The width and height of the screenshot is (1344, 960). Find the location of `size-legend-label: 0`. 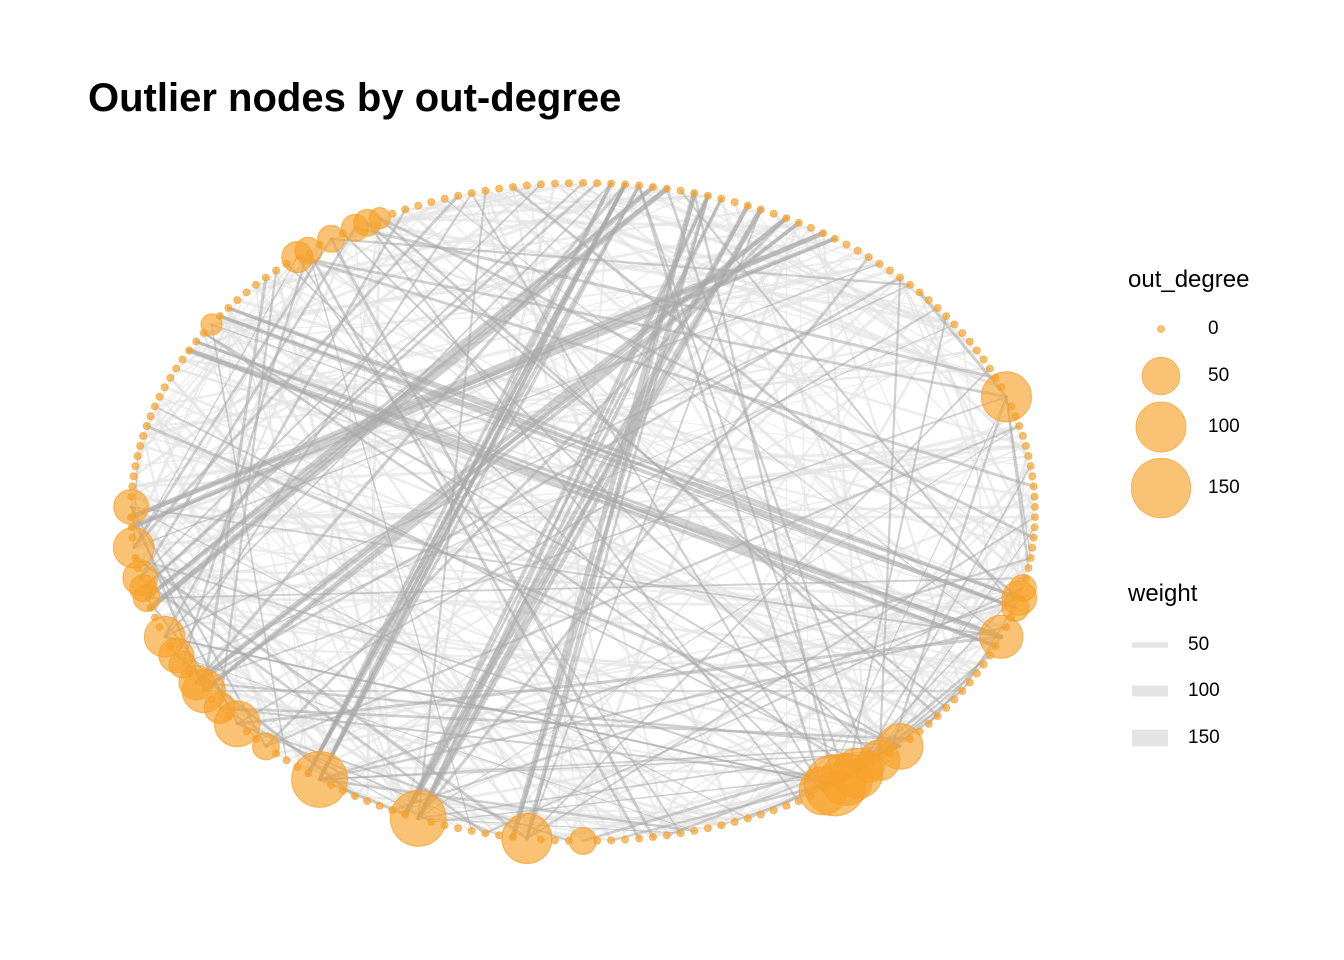

size-legend-label: 0 is located at coordinates (1213, 328).